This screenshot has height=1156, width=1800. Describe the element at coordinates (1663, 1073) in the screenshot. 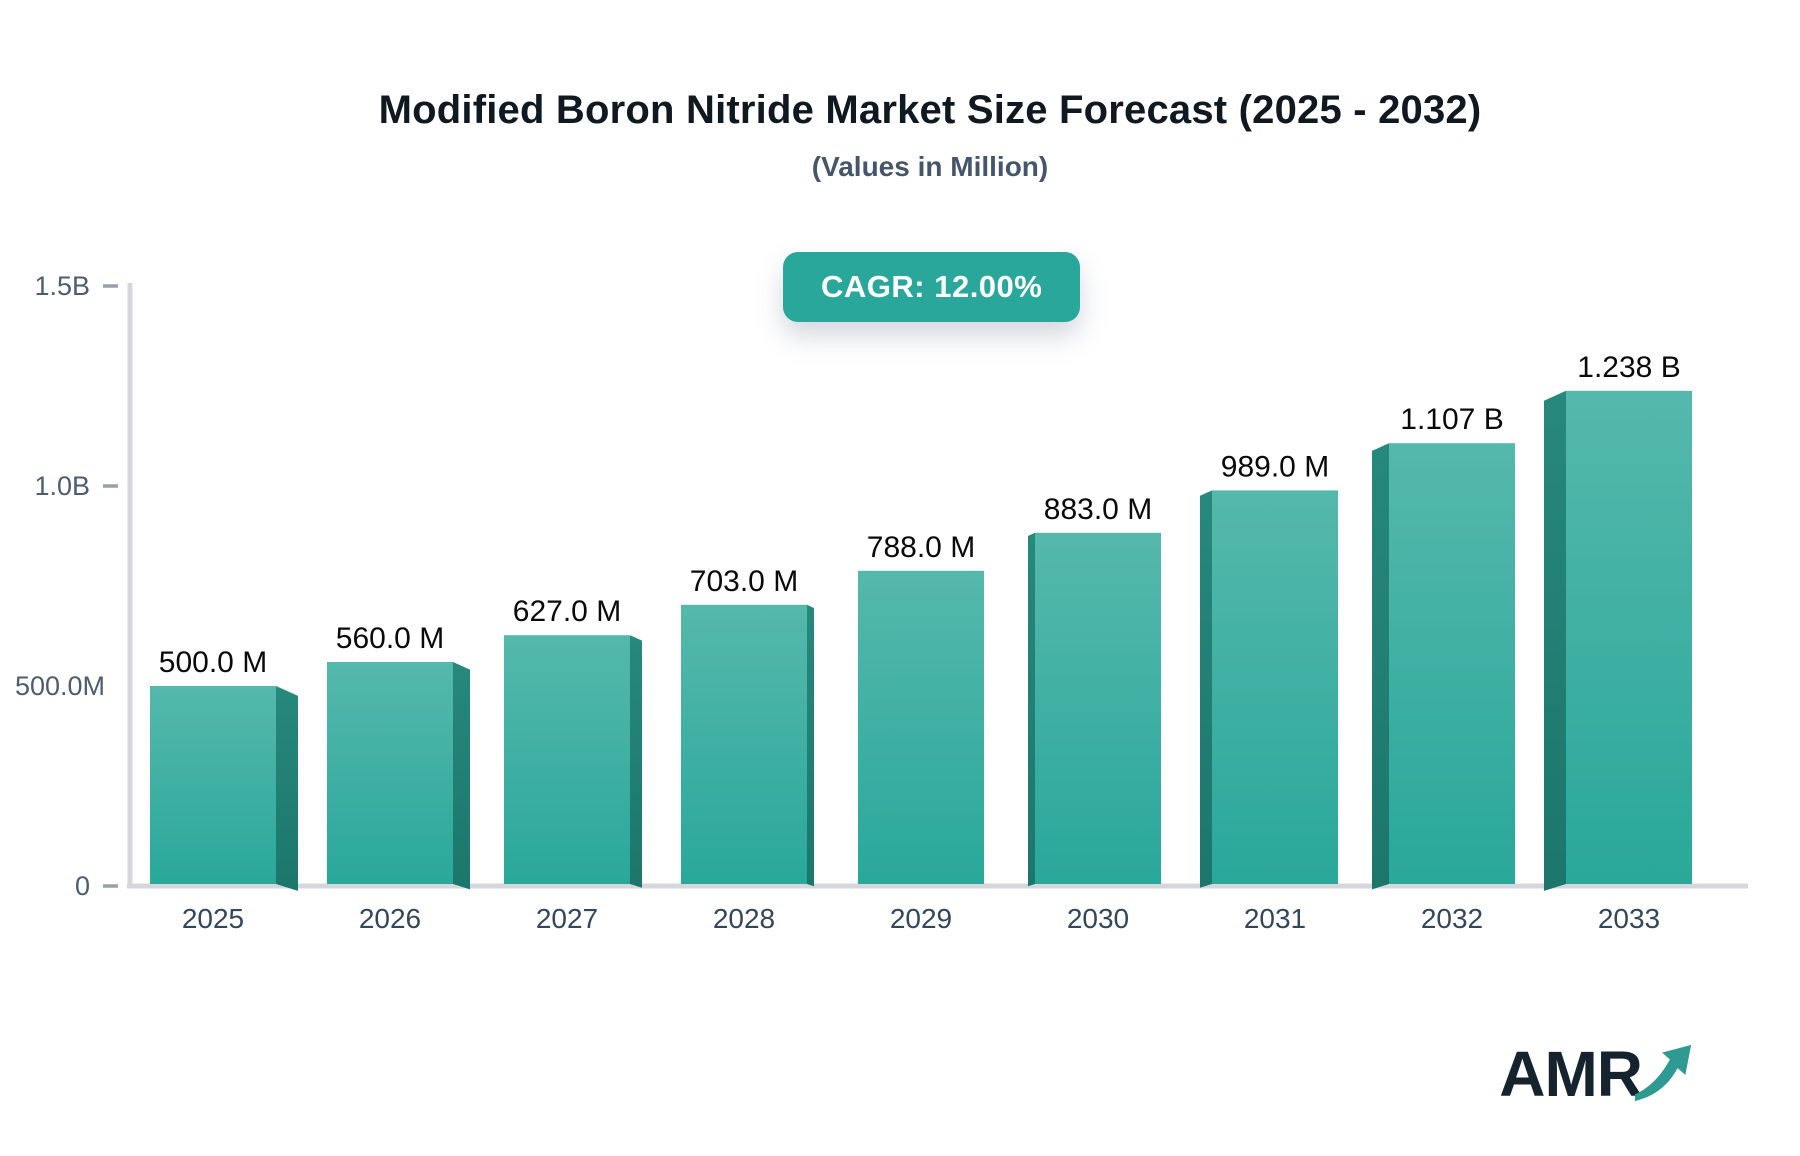

I see `growth-arrow-icon` at that location.